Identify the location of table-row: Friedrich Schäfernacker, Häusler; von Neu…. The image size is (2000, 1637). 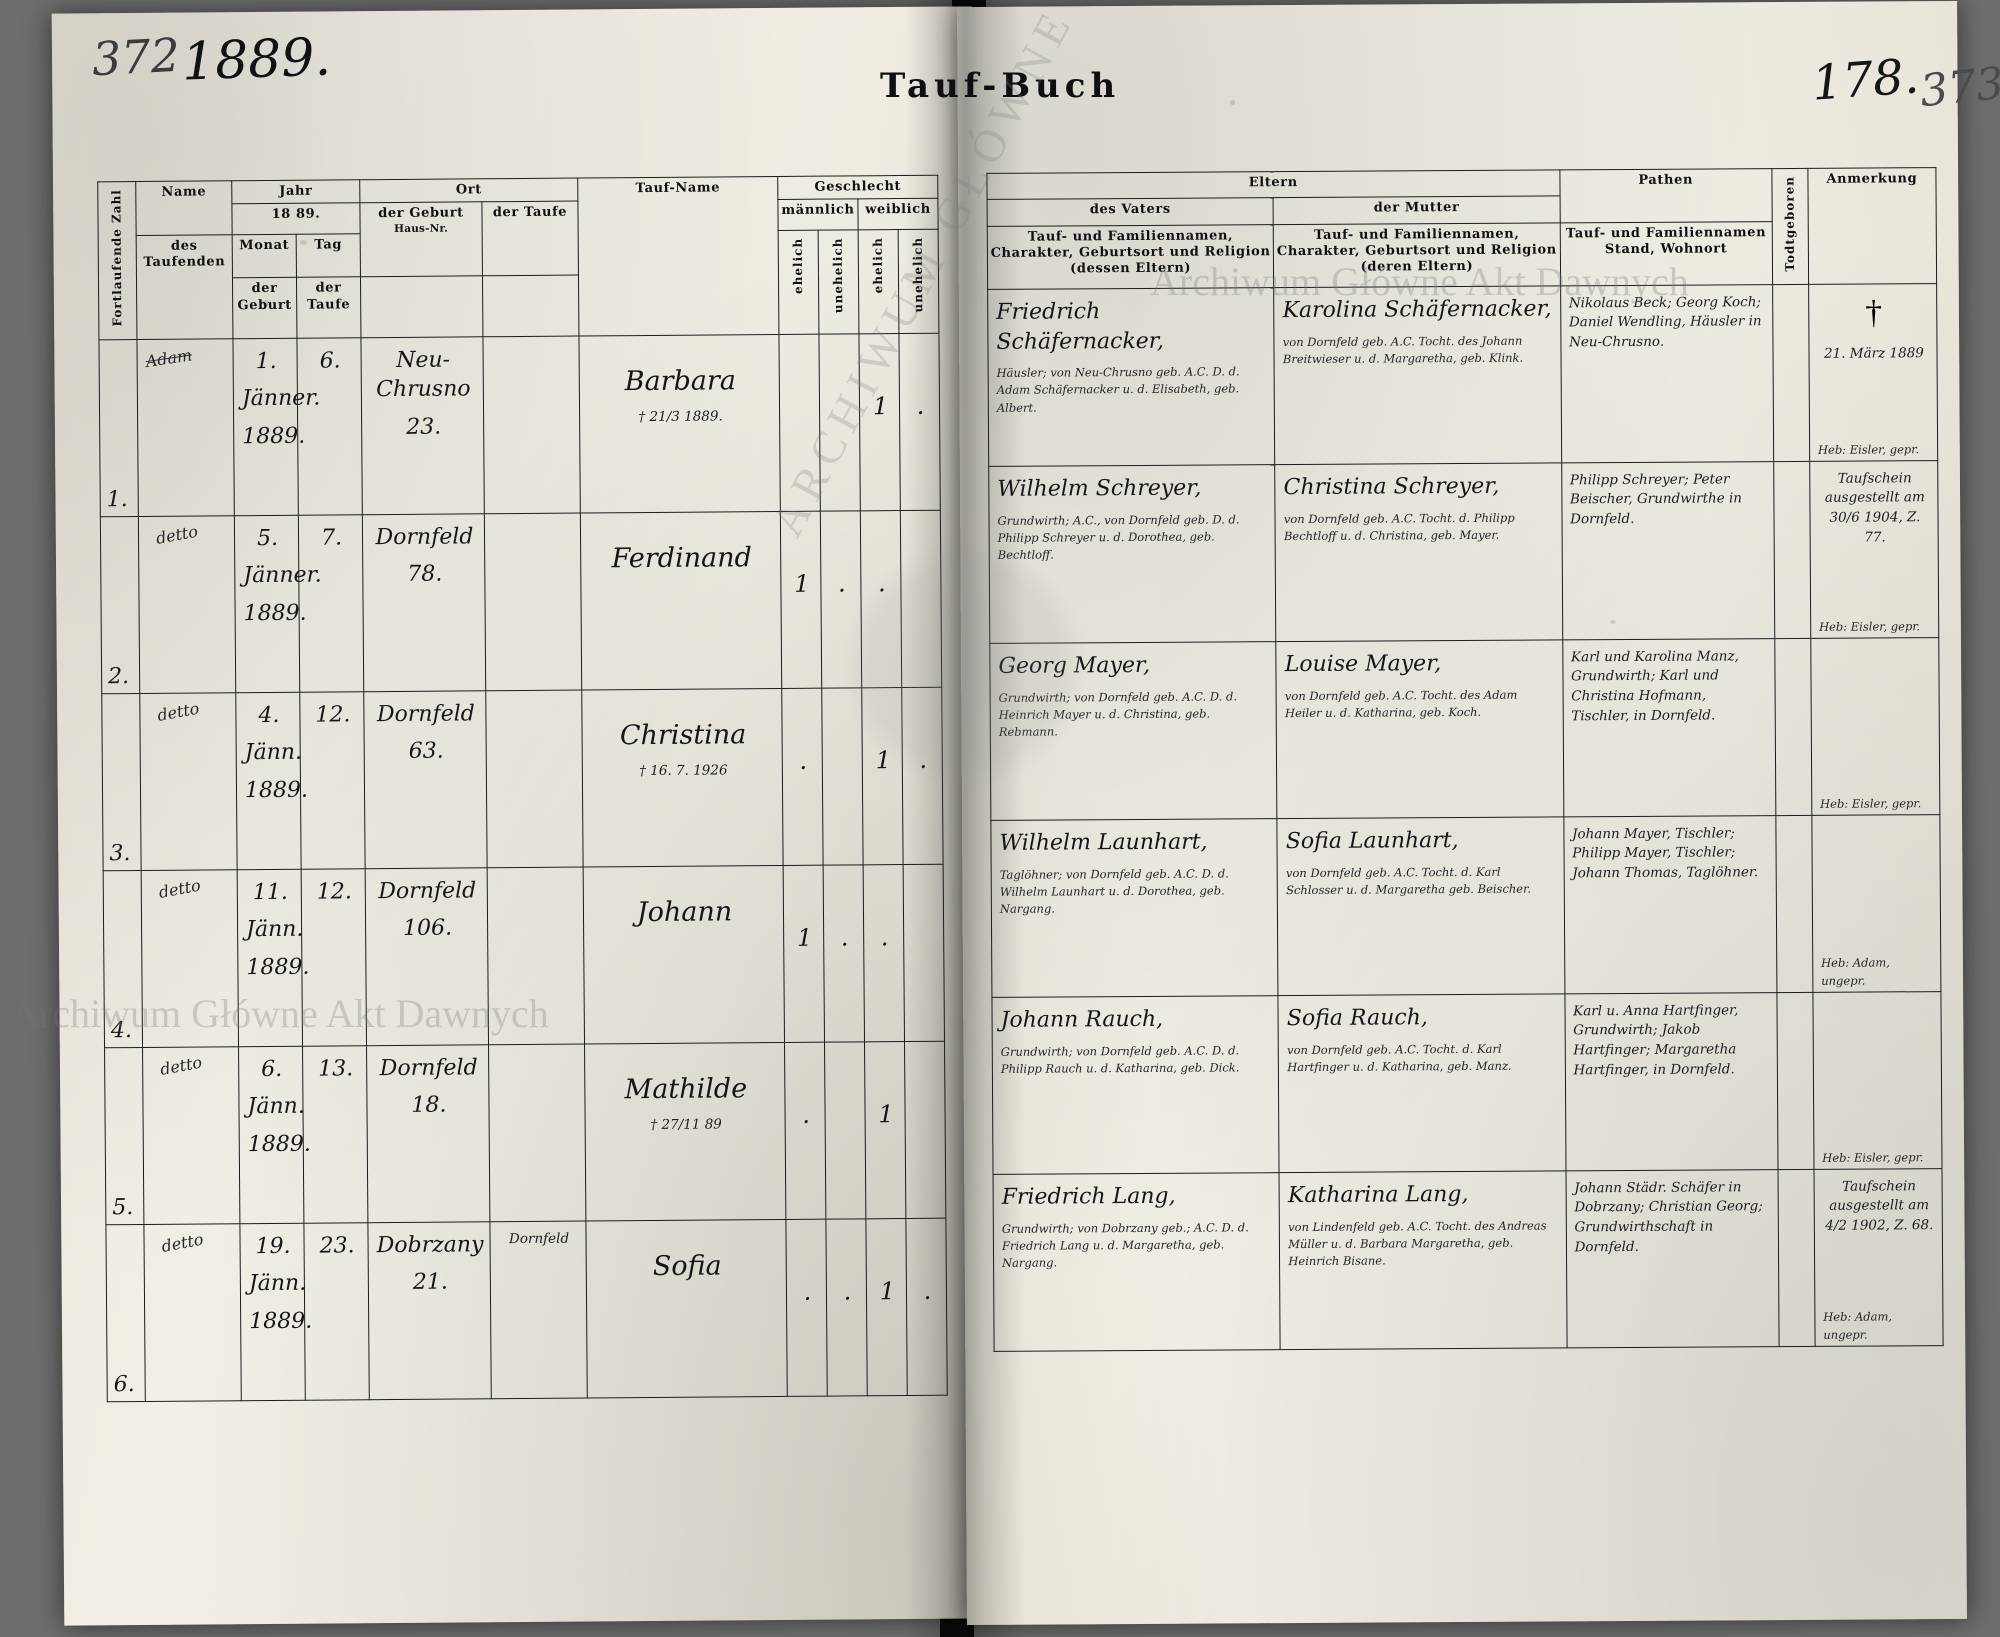
(1462, 375).